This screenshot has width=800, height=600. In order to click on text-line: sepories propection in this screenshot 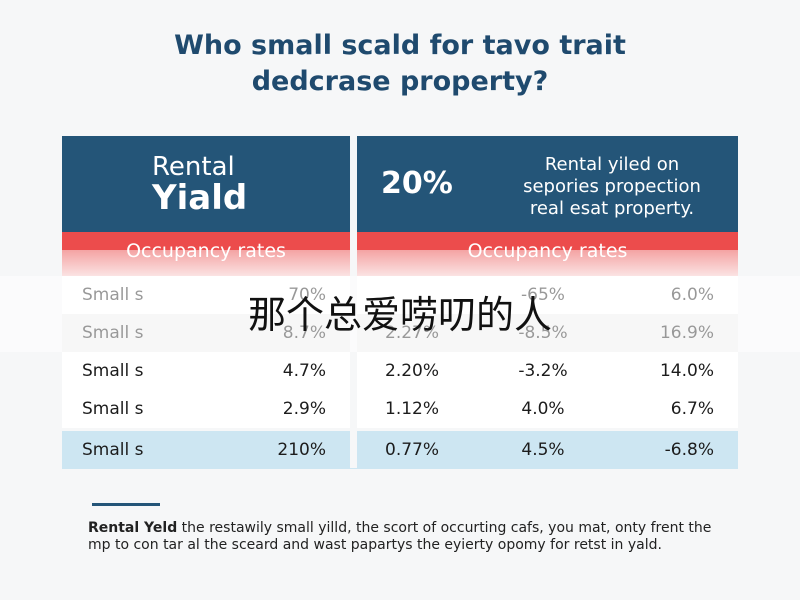, I will do `click(612, 186)`.